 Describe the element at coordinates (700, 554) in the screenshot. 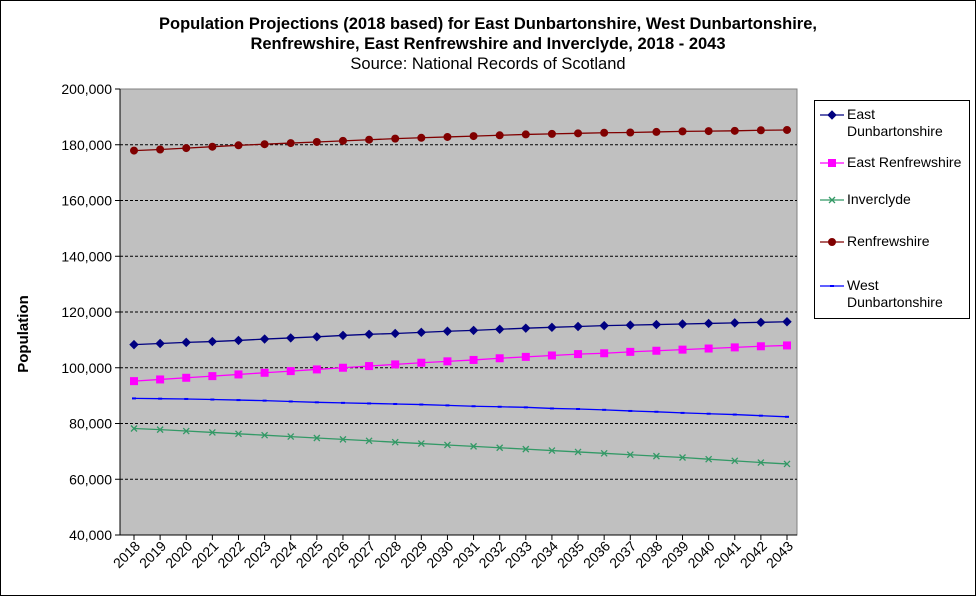

I see `x-tick-label: 2040` at that location.